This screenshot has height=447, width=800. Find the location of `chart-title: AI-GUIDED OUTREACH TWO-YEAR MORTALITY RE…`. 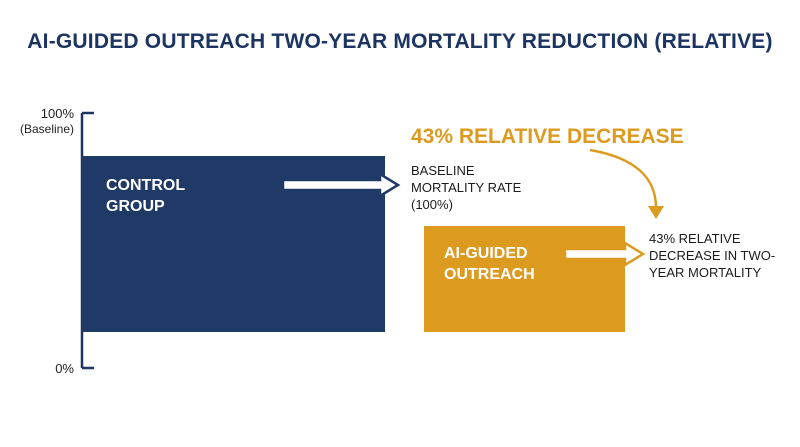

chart-title: AI-GUIDED OUTREACH TWO-YEAR MORTALITY RE… is located at coordinates (400, 41).